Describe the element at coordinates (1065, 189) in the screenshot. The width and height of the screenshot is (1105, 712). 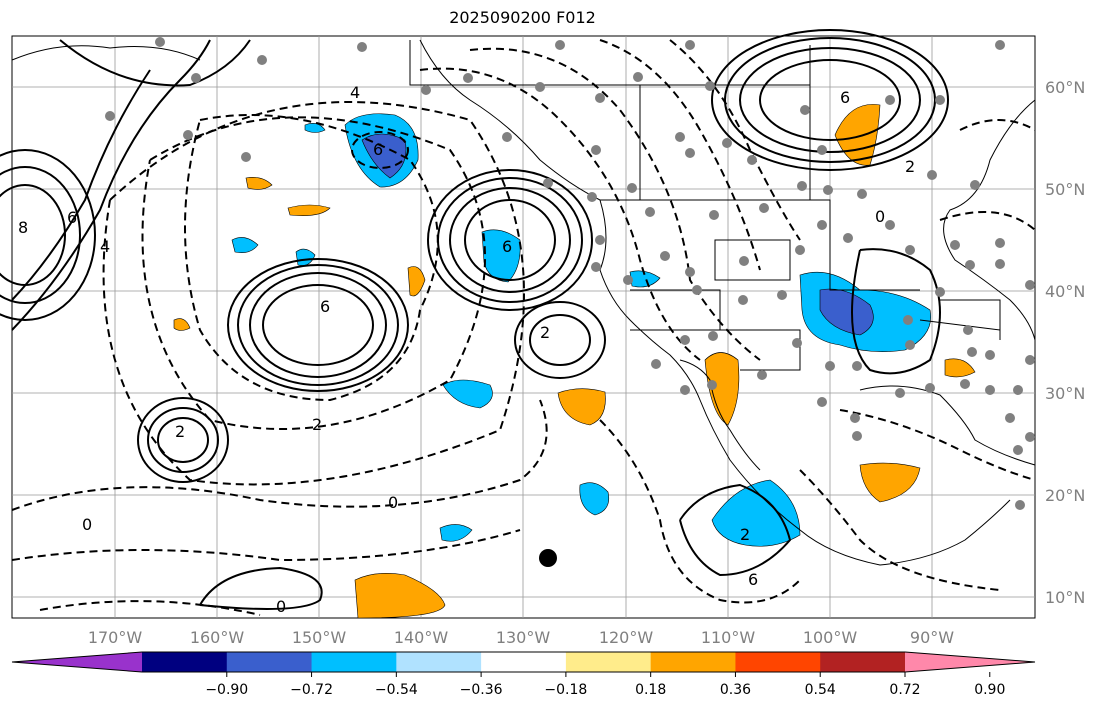
I see `lat-label: 50°N` at that location.